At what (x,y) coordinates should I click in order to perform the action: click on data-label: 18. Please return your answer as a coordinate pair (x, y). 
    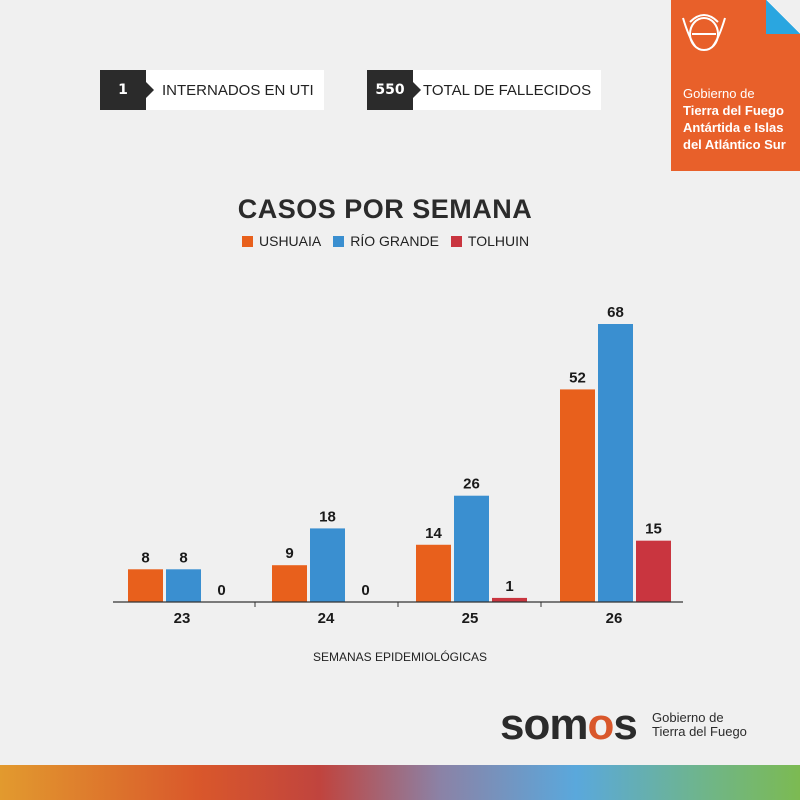
    Looking at the image, I should click on (327, 516).